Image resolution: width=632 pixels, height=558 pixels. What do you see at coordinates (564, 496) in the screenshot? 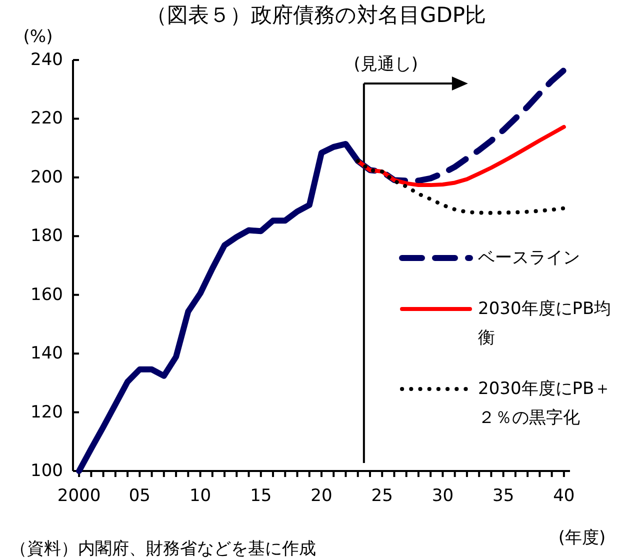
I see `x-tick-label: 40` at bounding box center [564, 496].